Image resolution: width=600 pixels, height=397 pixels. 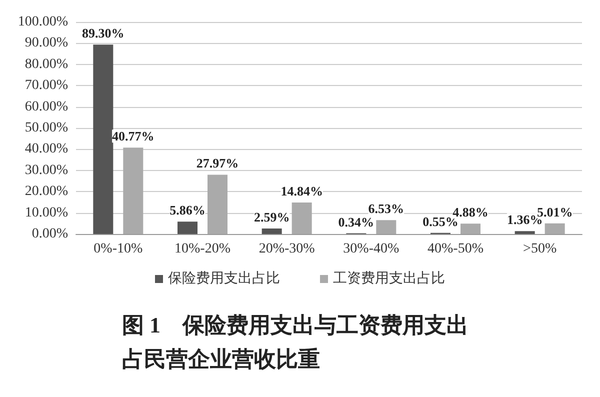 What do you see at coordinates (386, 208) in the screenshot?
I see `data-label: 6.53%` at bounding box center [386, 208].